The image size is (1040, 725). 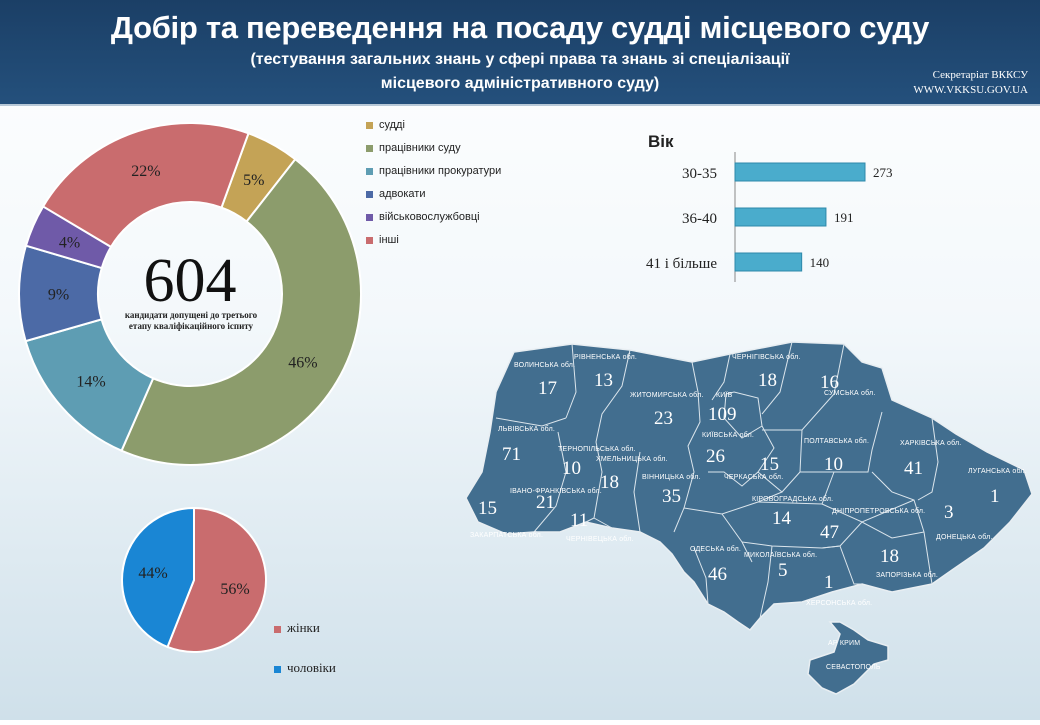 I want to click on region-zhytomyrska-value: 23, so click(x=663, y=418).